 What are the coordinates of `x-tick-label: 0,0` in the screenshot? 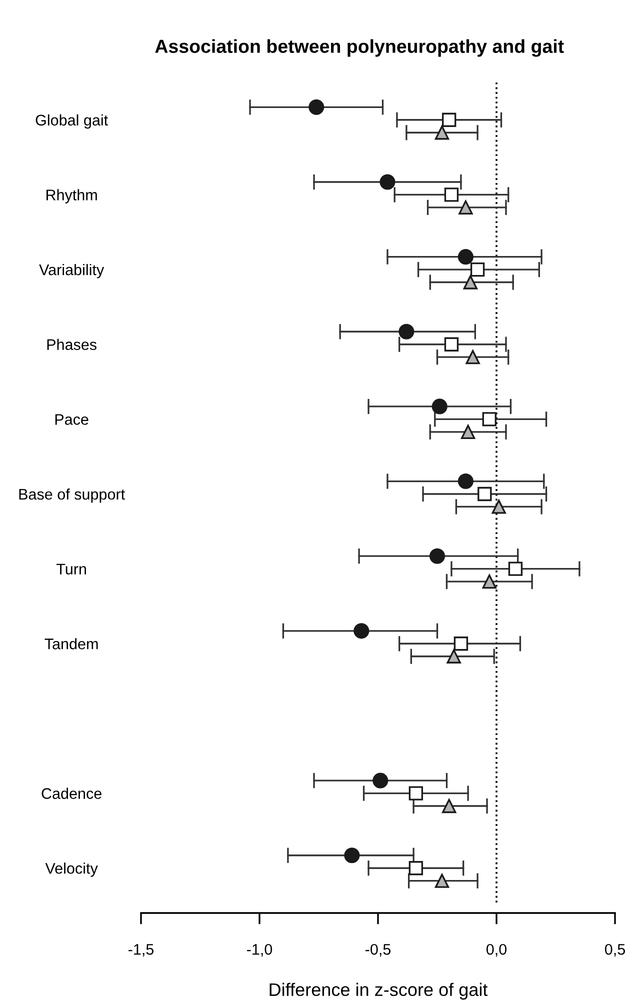 It's located at (496, 950).